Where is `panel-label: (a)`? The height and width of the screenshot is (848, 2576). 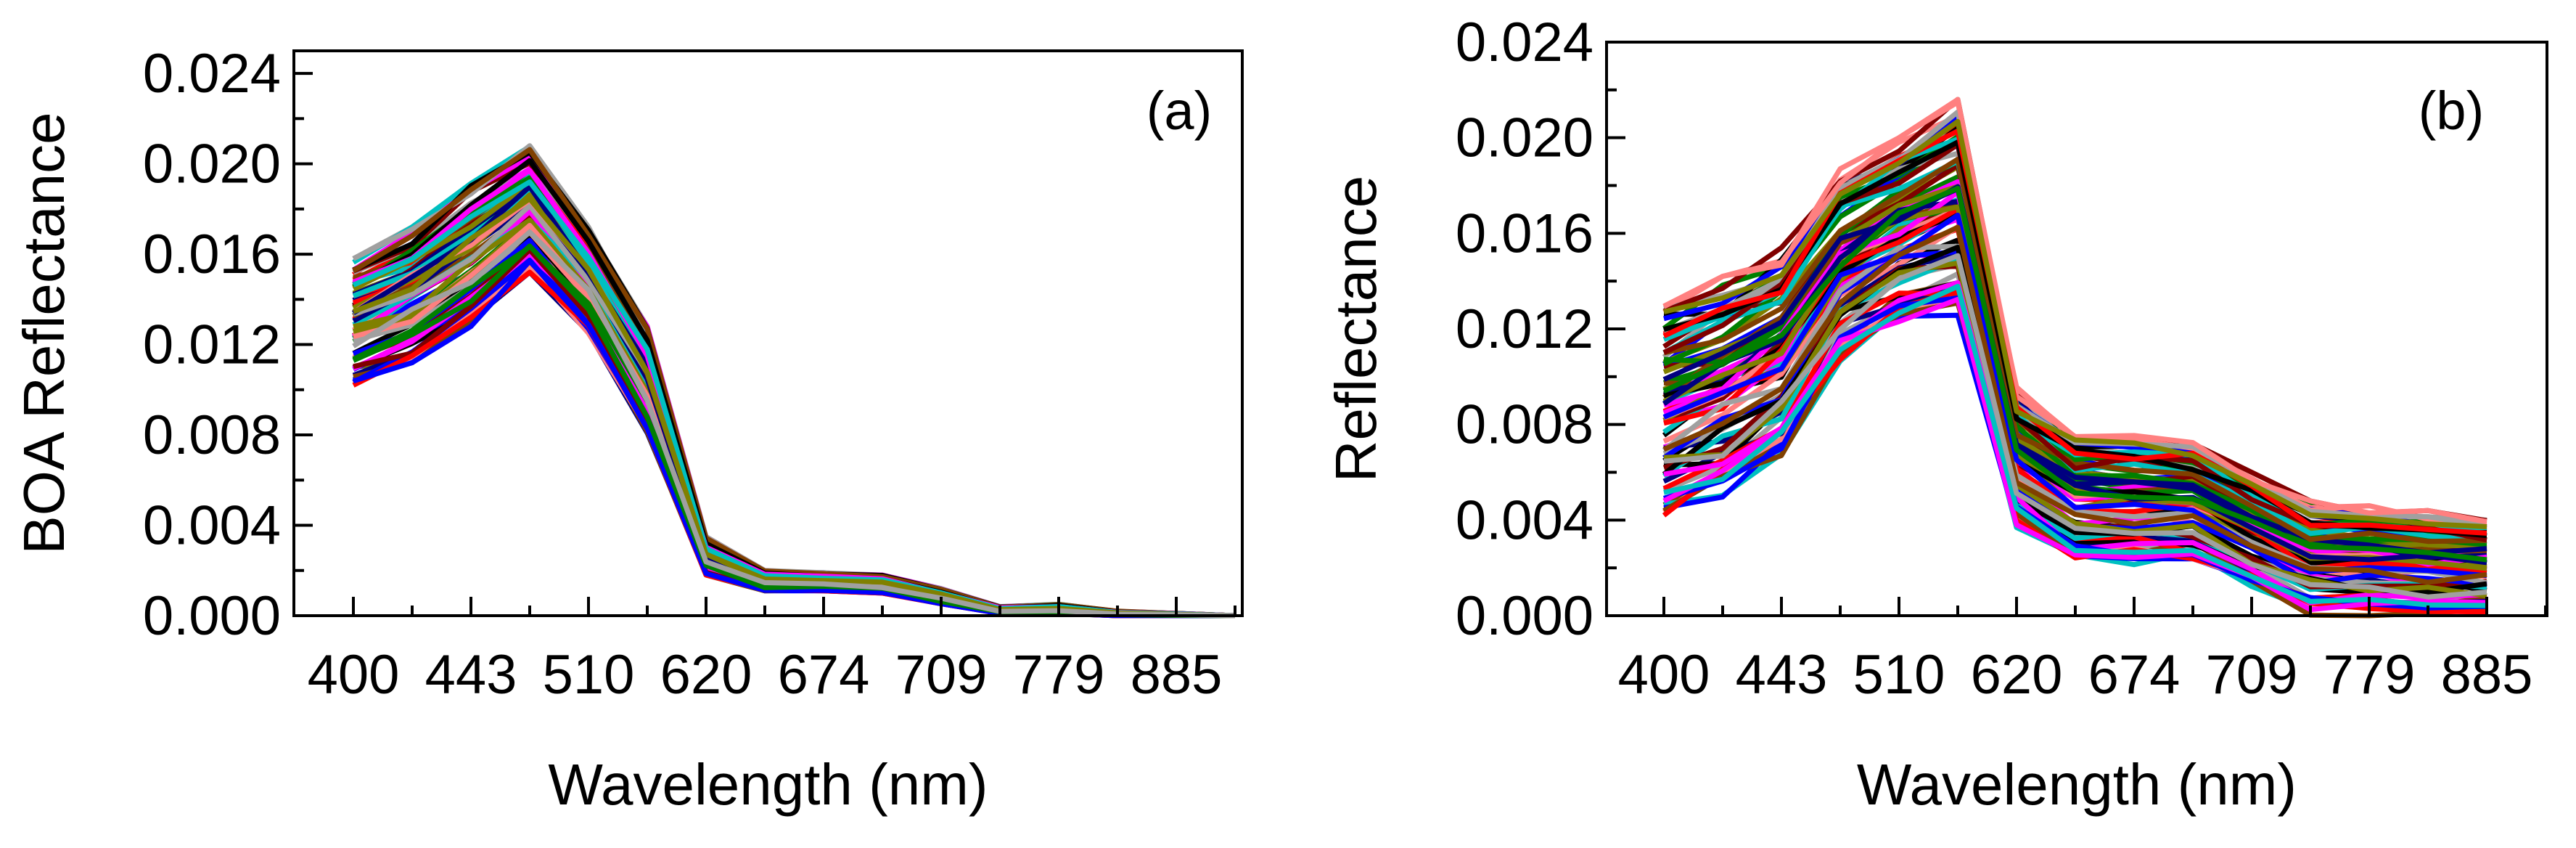 panel-label: (a) is located at coordinates (1179, 111).